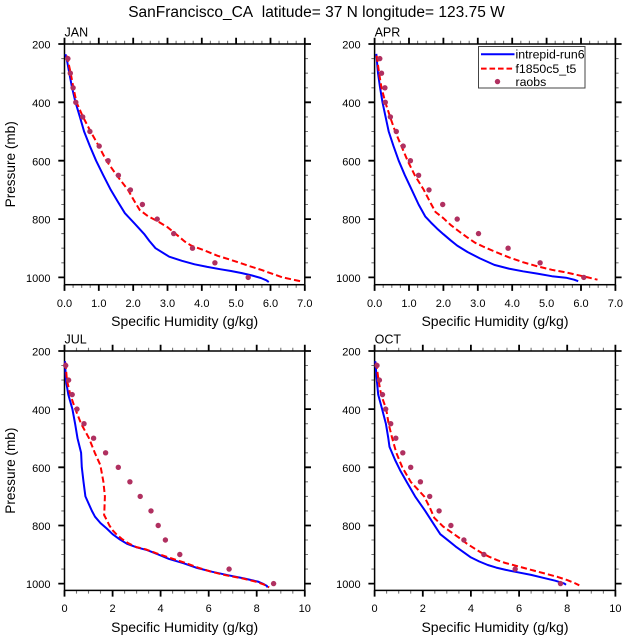 The width and height of the screenshot is (628, 640). What do you see at coordinates (550, 55) in the screenshot?
I see `svg-text: intrepid-run6` at bounding box center [550, 55].